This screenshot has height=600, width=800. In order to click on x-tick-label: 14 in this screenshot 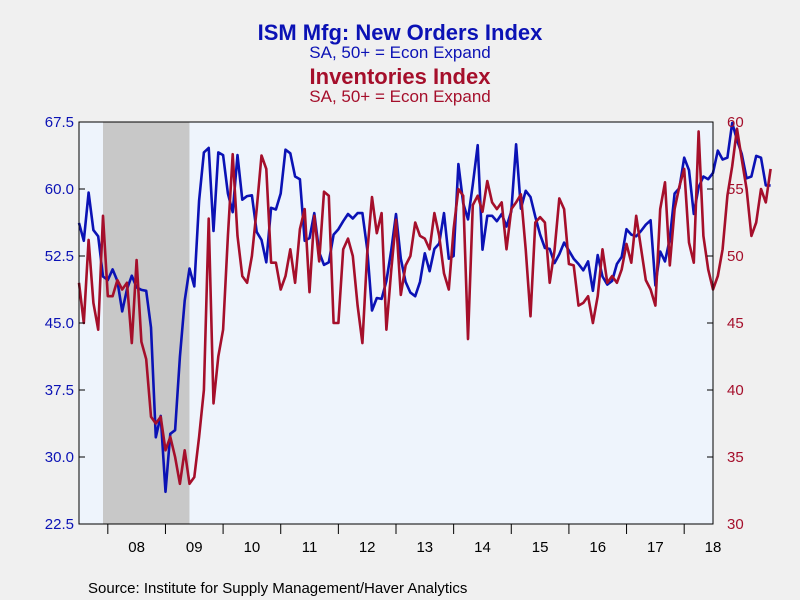, I will do `click(482, 547)`.